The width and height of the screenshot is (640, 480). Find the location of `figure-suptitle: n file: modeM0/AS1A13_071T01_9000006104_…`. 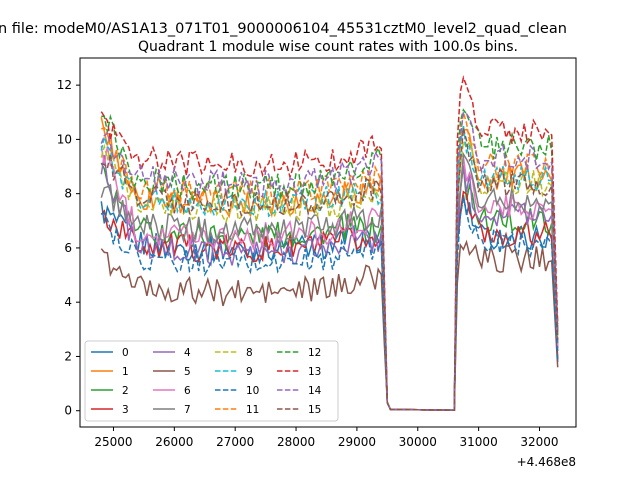

figure-suptitle: n file: modeM0/AS1A13_071T01_9000006104_… is located at coordinates (283, 29).